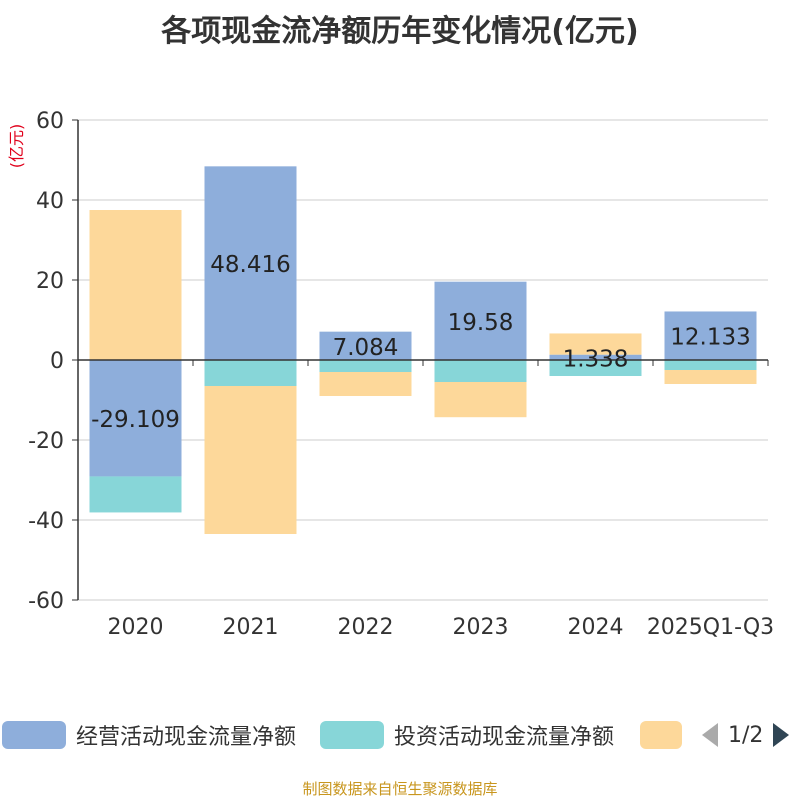 The height and width of the screenshot is (800, 800). What do you see at coordinates (595, 368) in the screenshot?
I see `bar-1-2024` at bounding box center [595, 368].